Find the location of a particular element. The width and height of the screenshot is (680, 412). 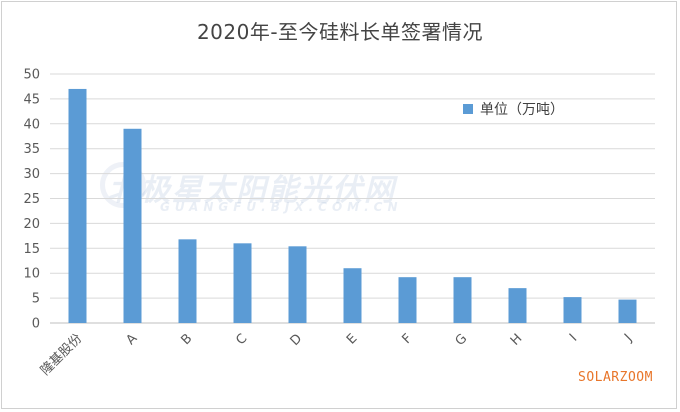

y-tick-label: 0 is located at coordinates (36, 324).